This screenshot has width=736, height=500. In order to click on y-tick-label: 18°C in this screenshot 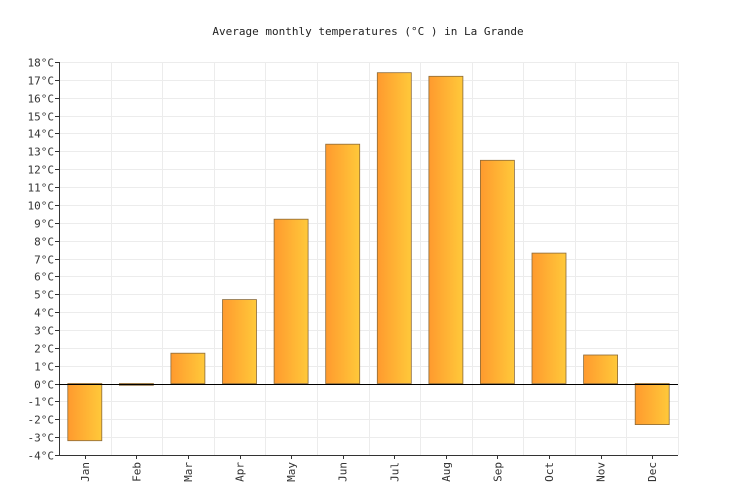, I will do `click(41, 63)`.